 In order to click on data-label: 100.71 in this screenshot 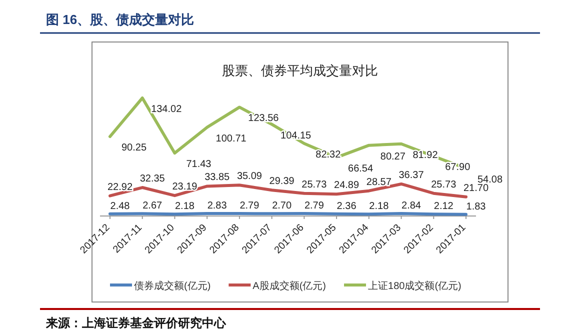, I will do `click(231, 138)`.